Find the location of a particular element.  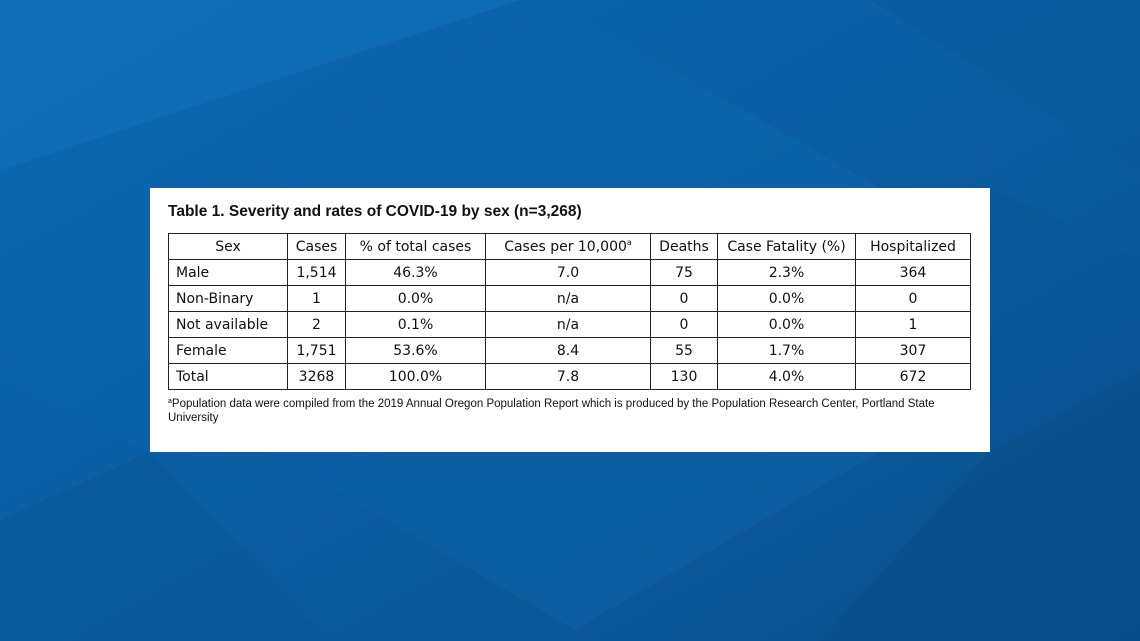

cell-hospitalized: 364 is located at coordinates (913, 272).